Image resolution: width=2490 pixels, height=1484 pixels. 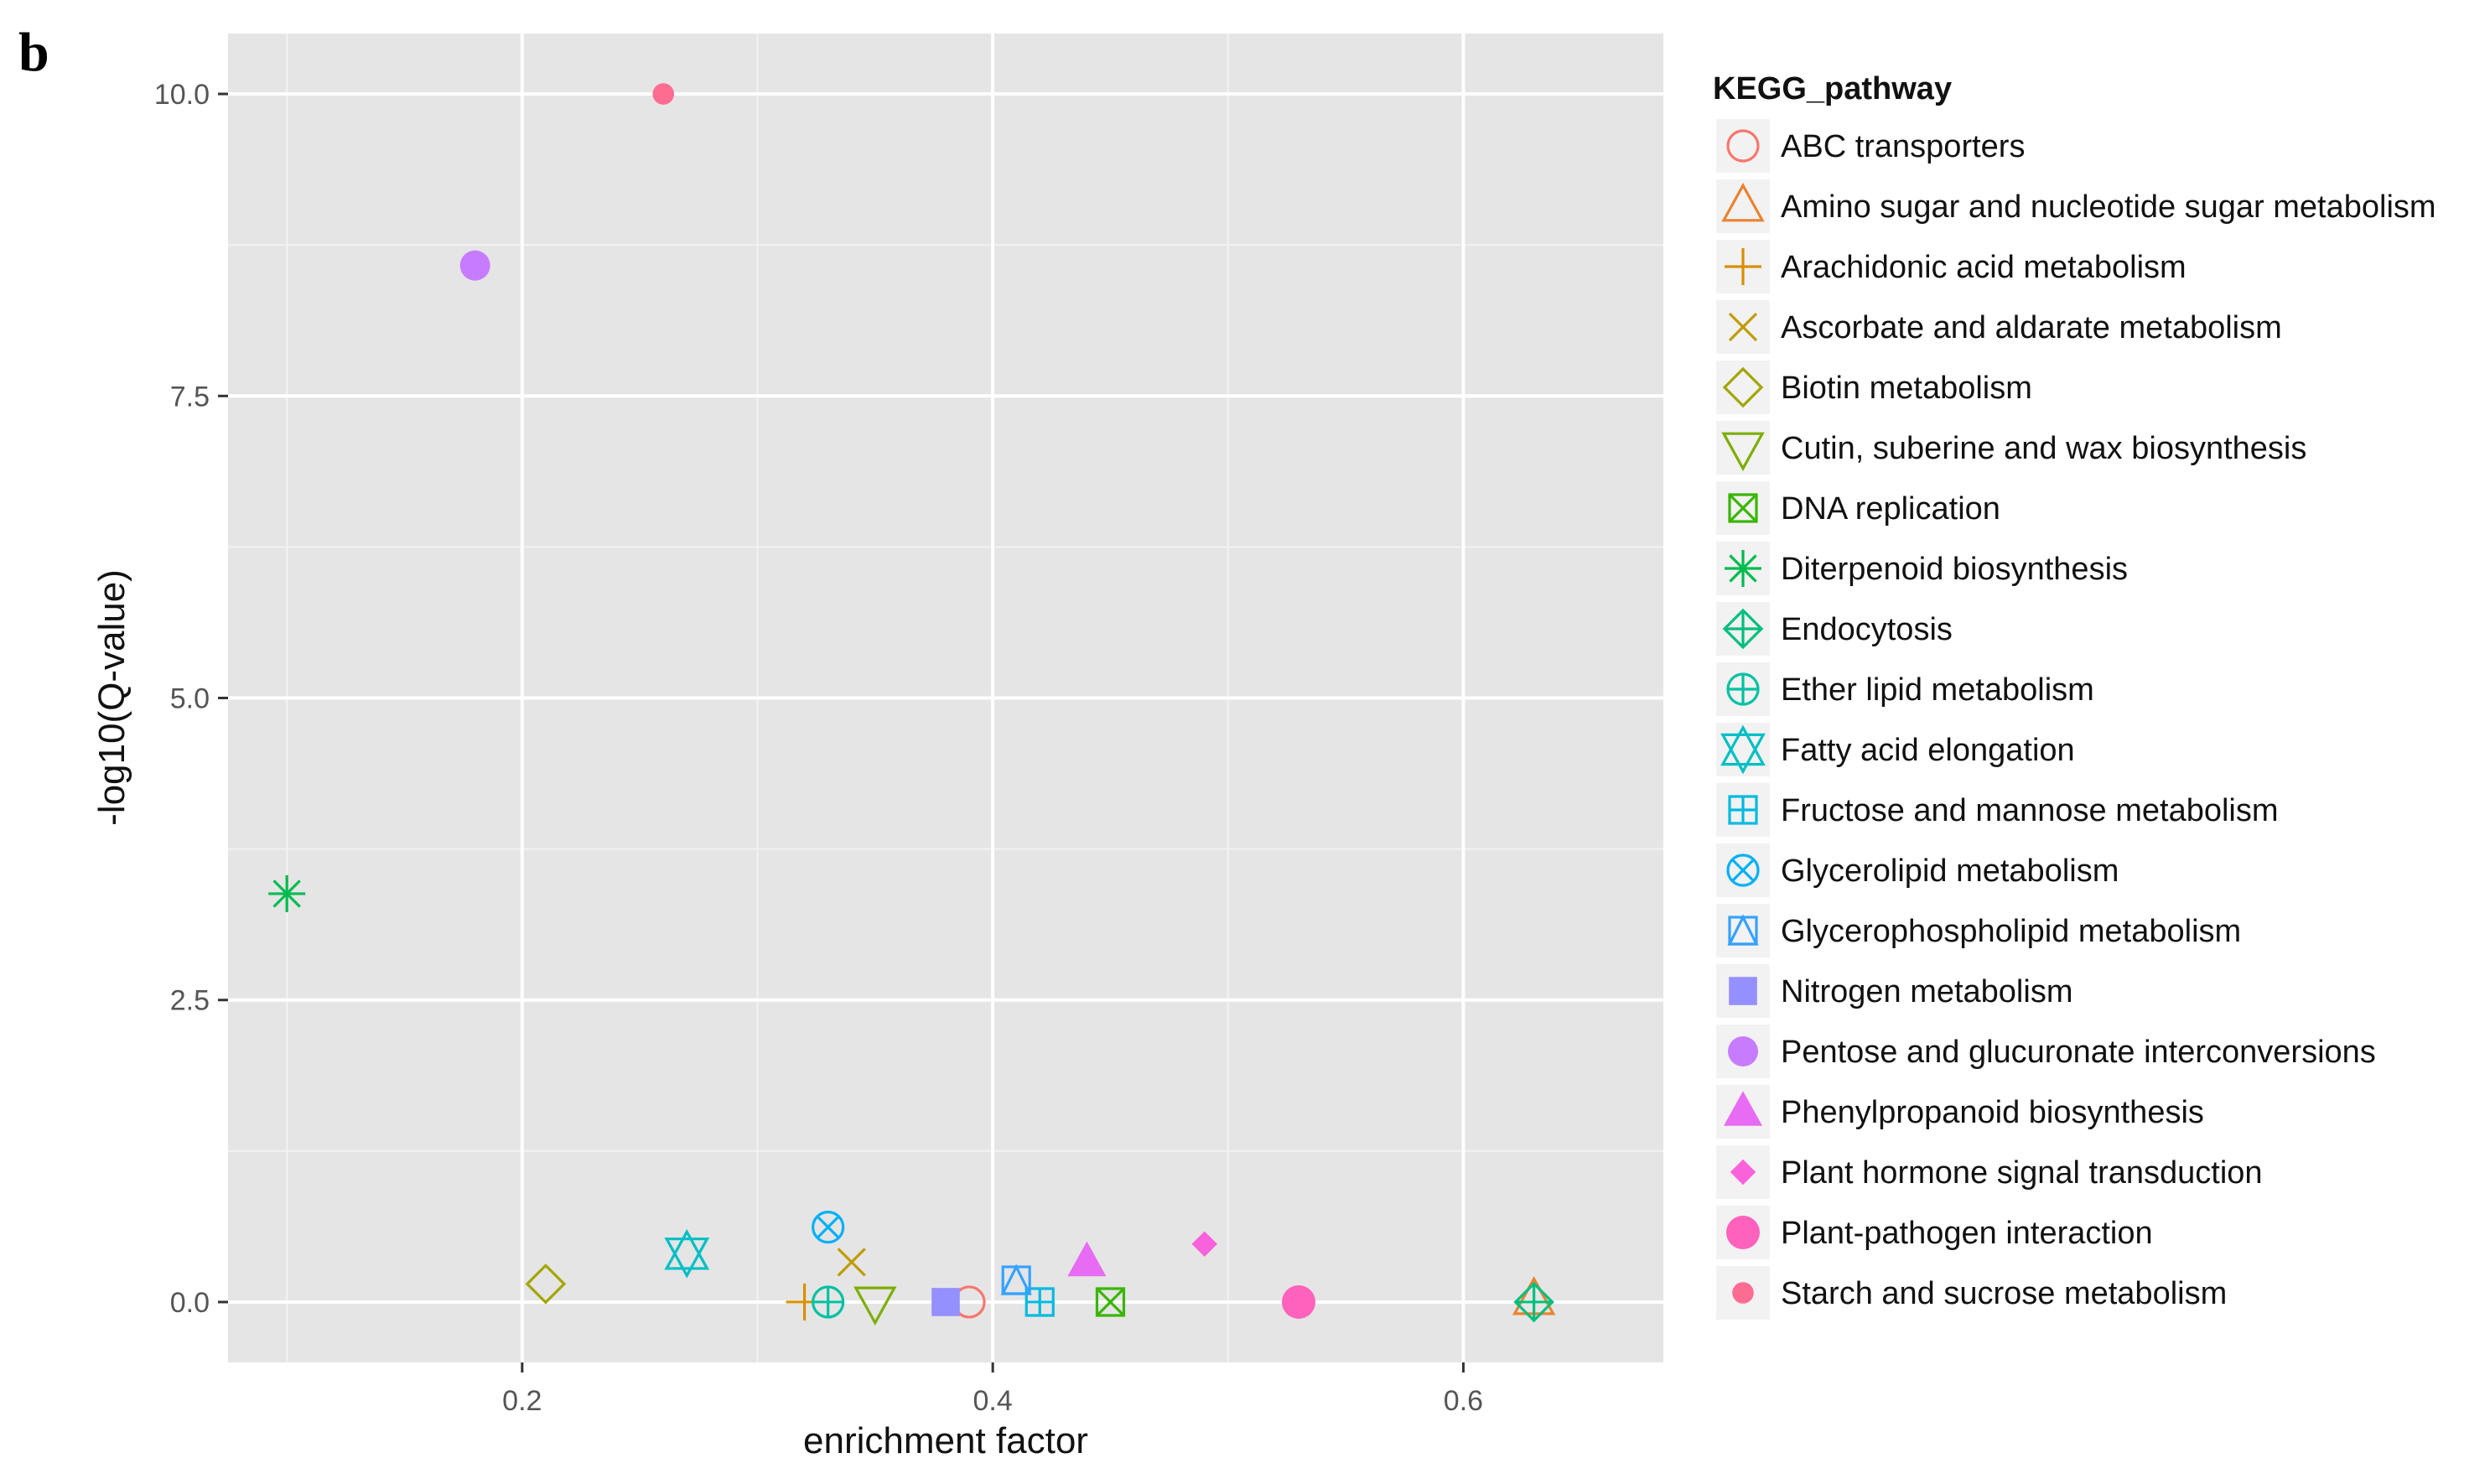 What do you see at coordinates (522, 1401) in the screenshot?
I see `x-tick-label: 0.2` at bounding box center [522, 1401].